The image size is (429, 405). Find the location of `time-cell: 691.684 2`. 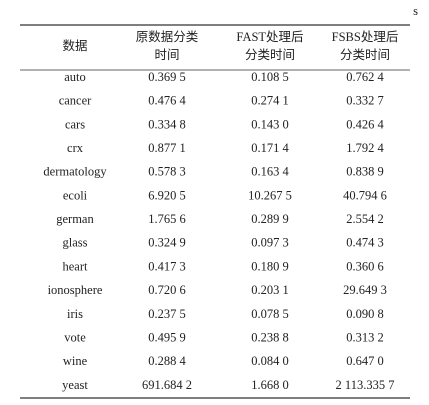

time-cell: 691.684 2 is located at coordinates (167, 385).